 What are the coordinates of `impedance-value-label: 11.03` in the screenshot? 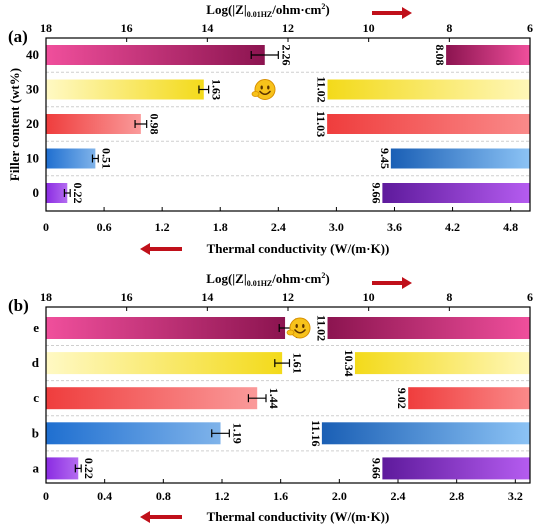 It's located at (321, 124).